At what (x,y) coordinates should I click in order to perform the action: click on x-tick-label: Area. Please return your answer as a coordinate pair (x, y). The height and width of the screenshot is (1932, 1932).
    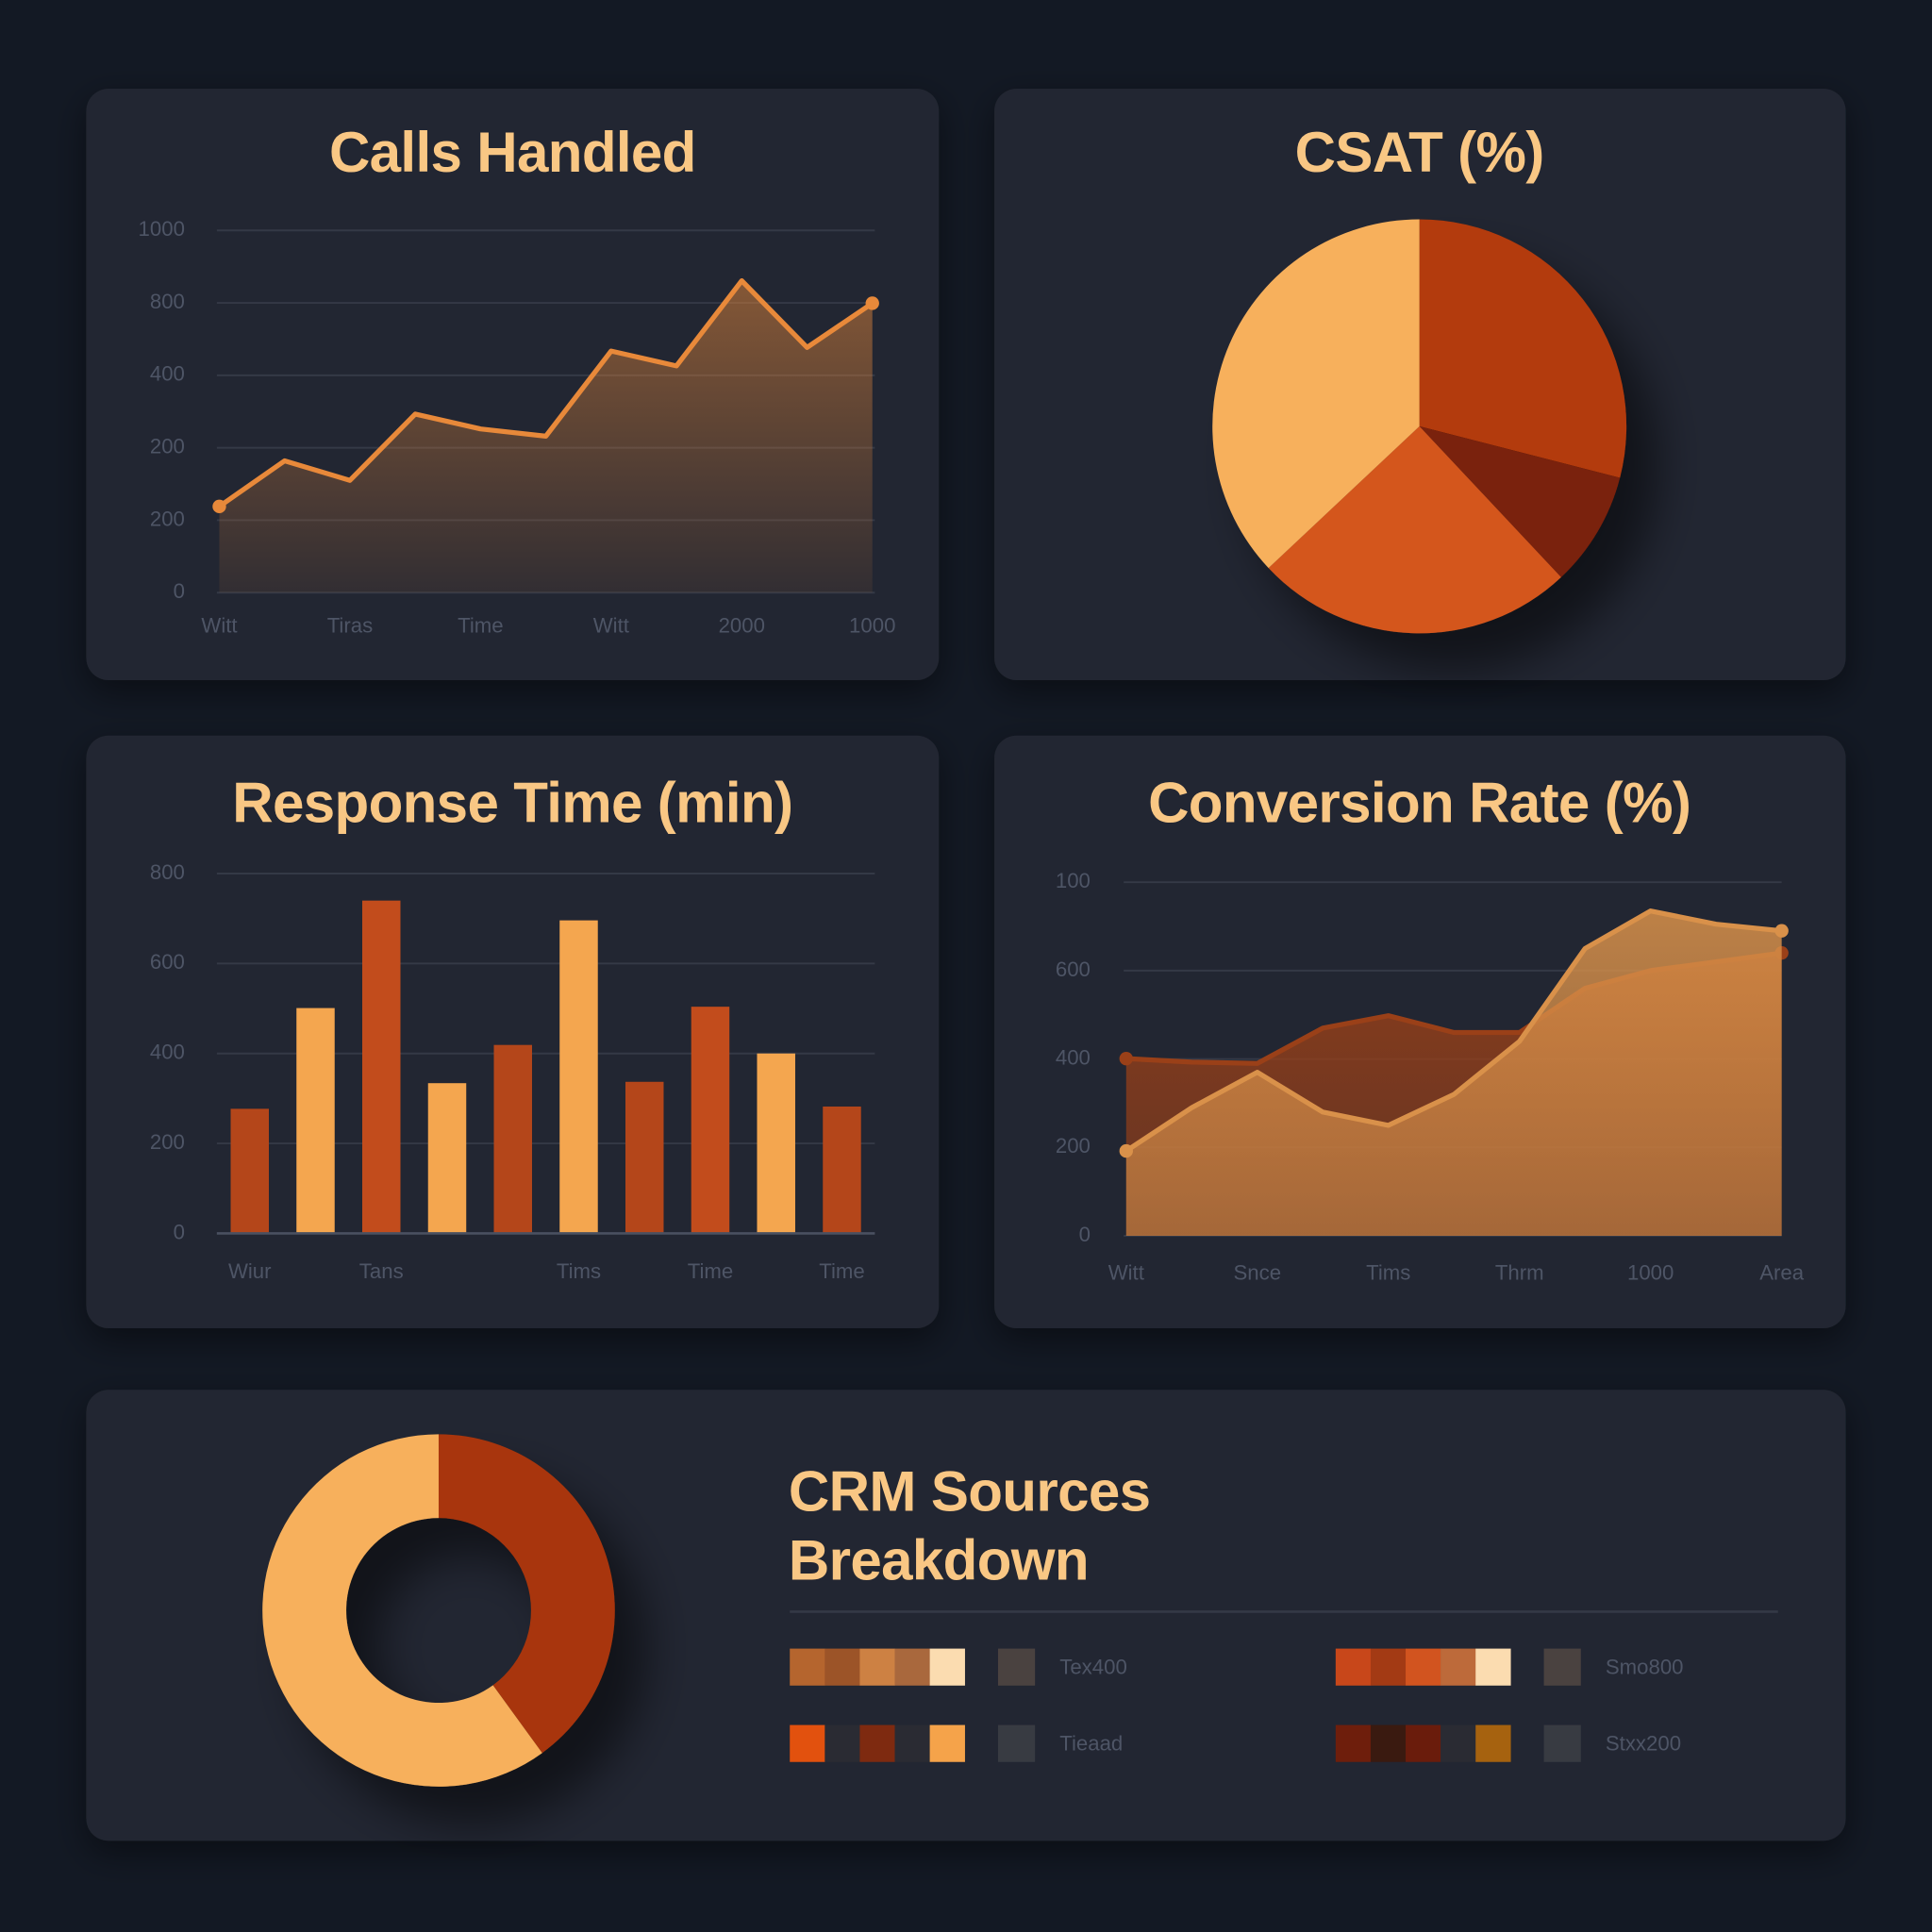
    Looking at the image, I should click on (1782, 1272).